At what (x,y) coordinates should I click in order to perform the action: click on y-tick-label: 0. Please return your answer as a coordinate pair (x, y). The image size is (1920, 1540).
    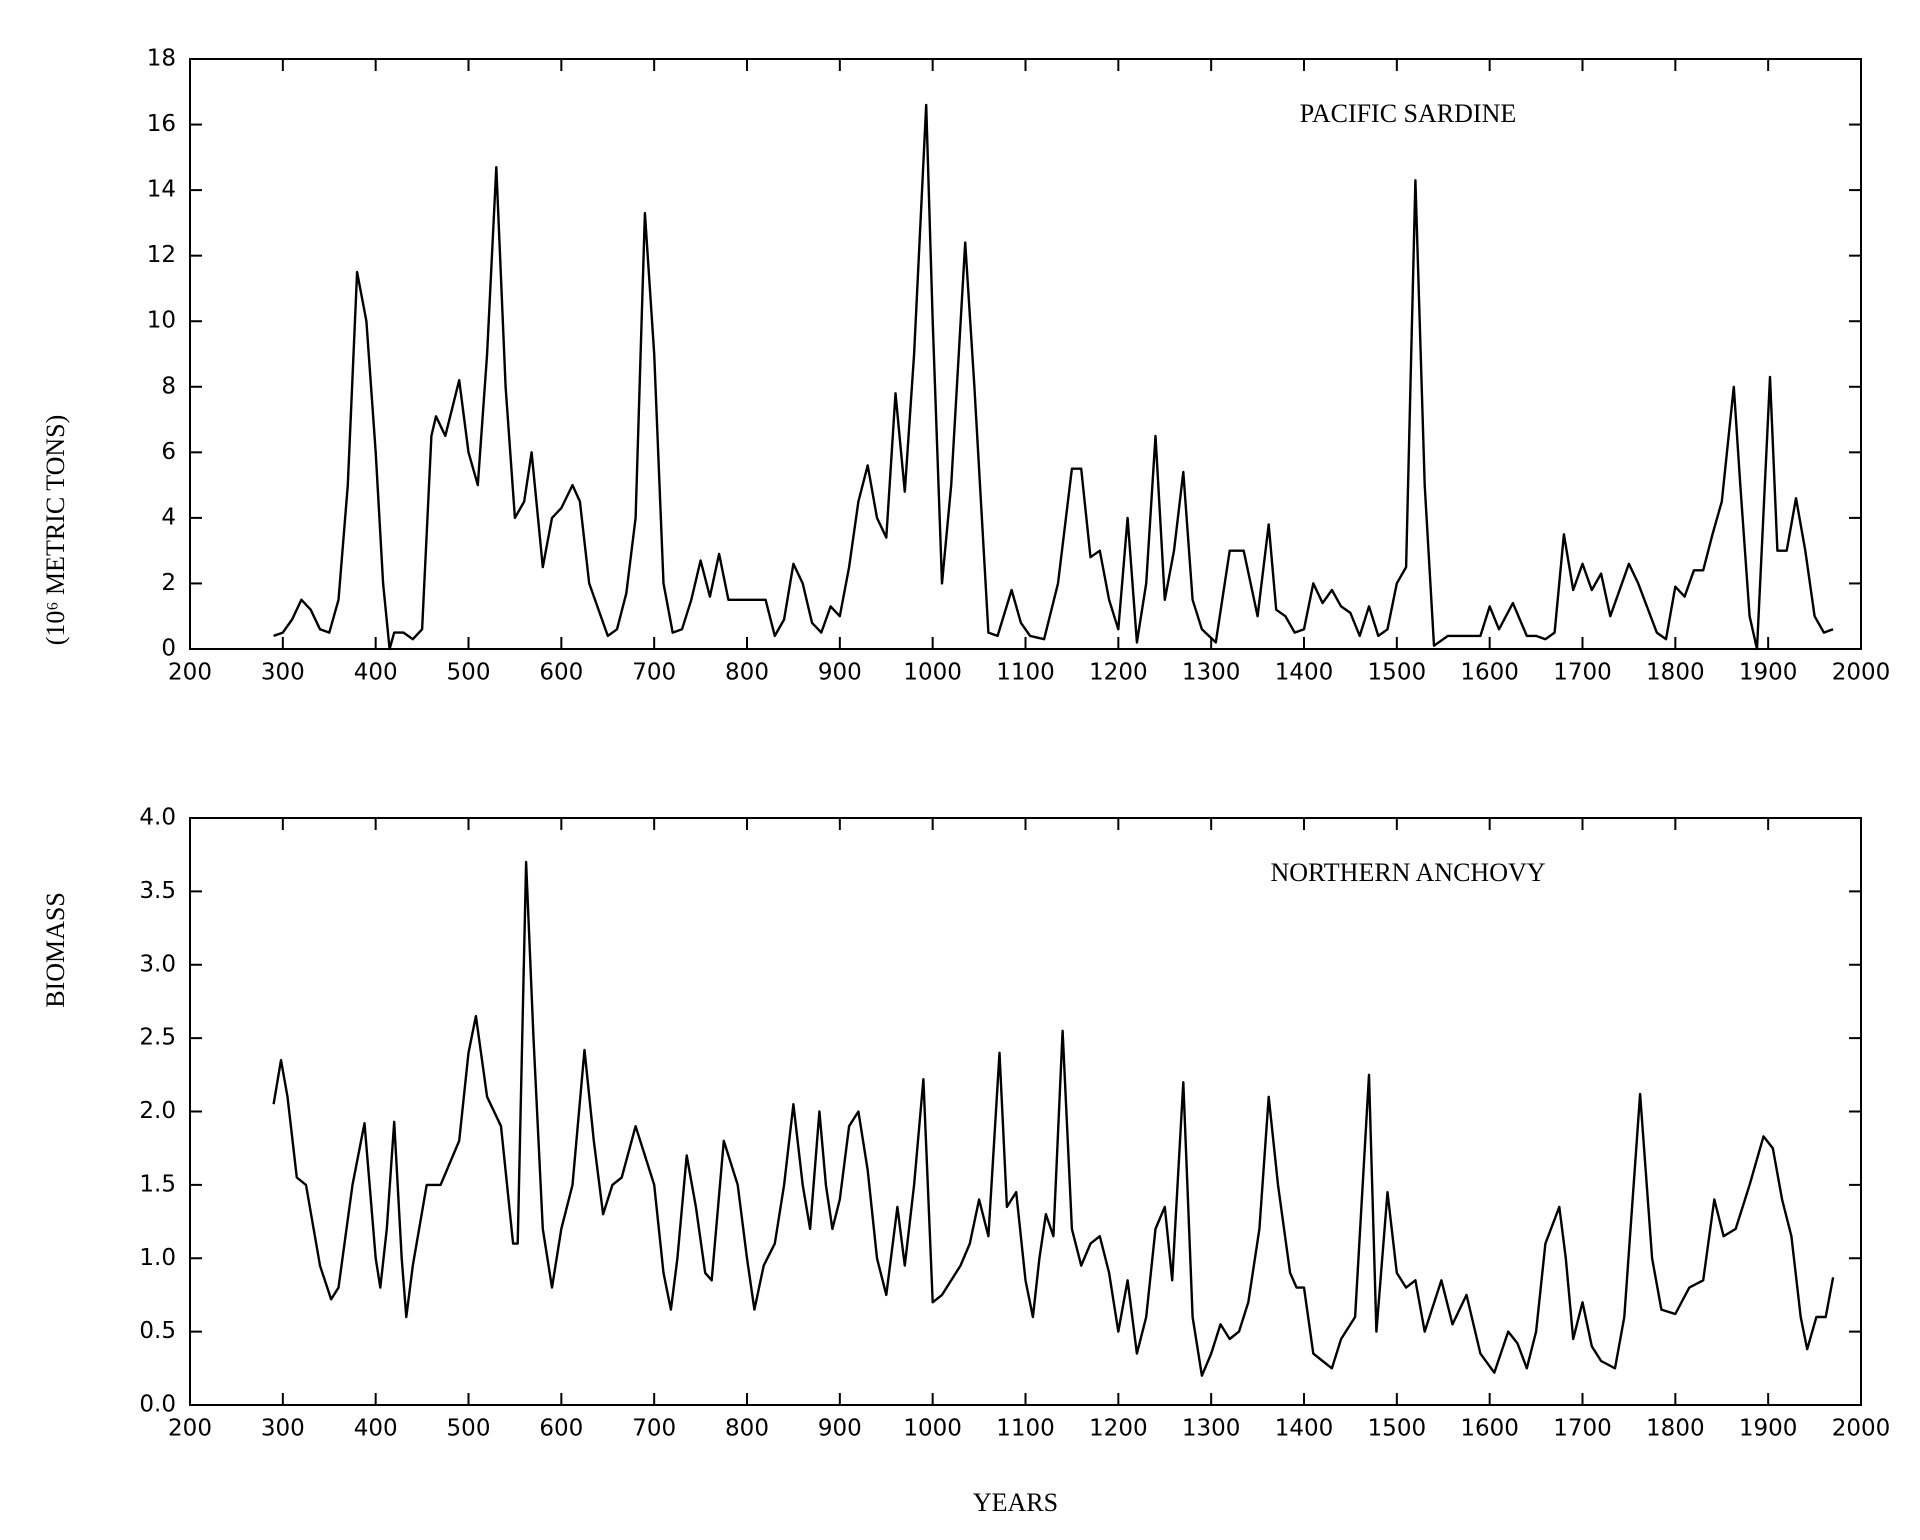
    Looking at the image, I should click on (168, 649).